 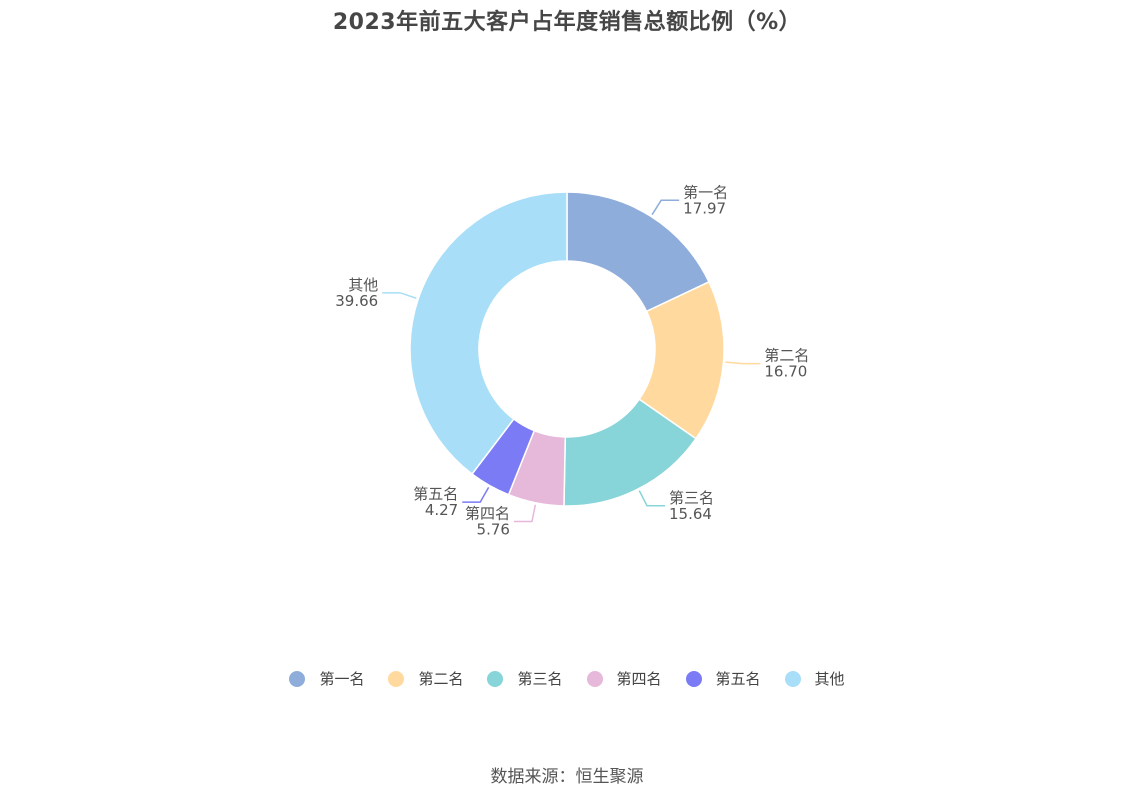 What do you see at coordinates (690, 514) in the screenshot?
I see `slice-label-value-3: 15.64` at bounding box center [690, 514].